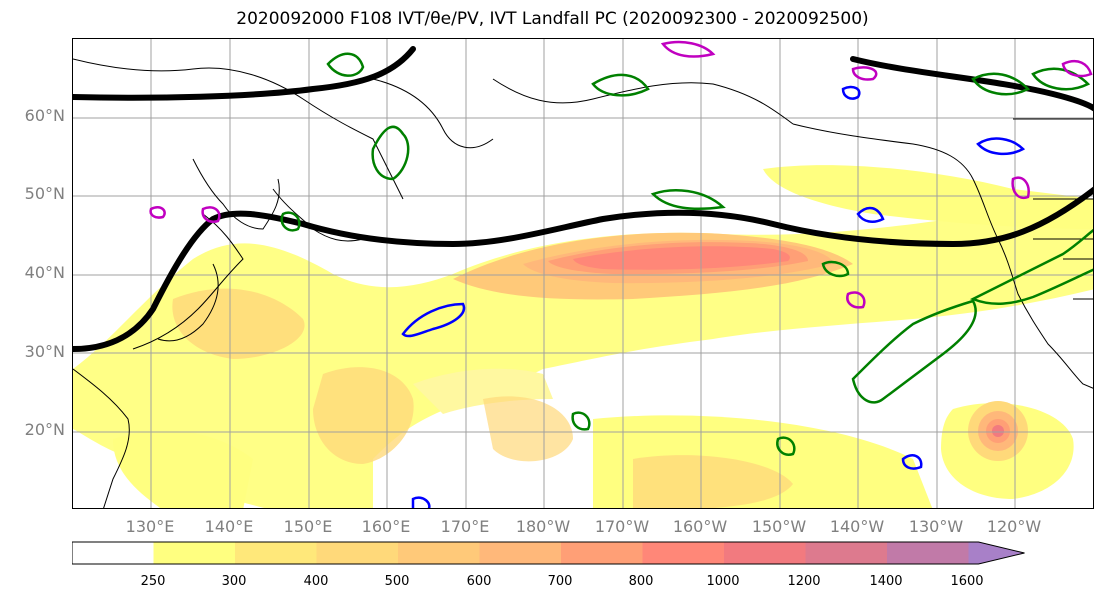  Describe the element at coordinates (229, 526) in the screenshot. I see `lon-label: 140°E` at that location.